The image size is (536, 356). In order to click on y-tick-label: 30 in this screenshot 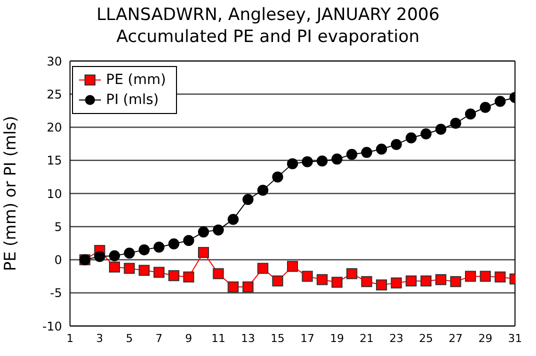, I will do `click(54, 61)`.